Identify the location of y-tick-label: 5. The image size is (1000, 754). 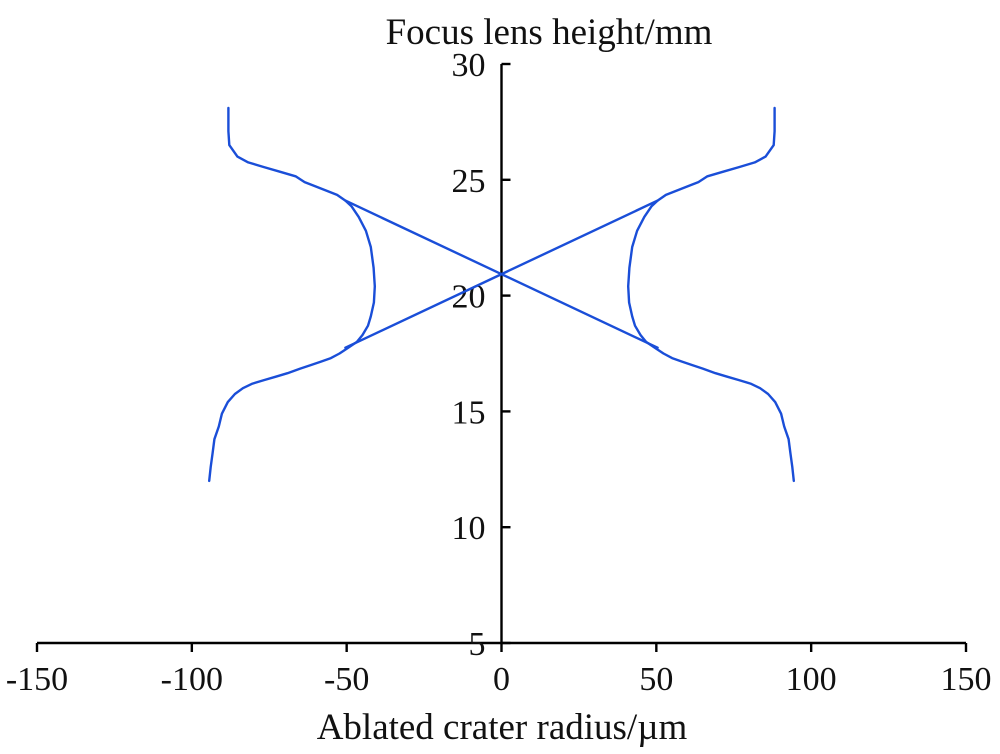
(477, 644).